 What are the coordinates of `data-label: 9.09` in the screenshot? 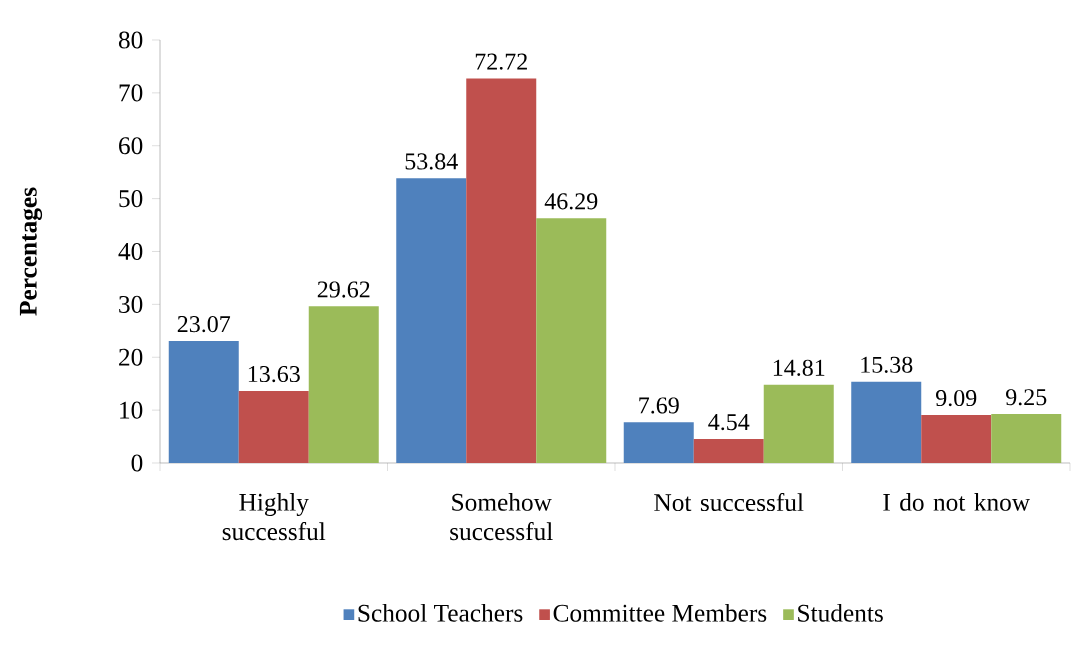 It's located at (956, 398).